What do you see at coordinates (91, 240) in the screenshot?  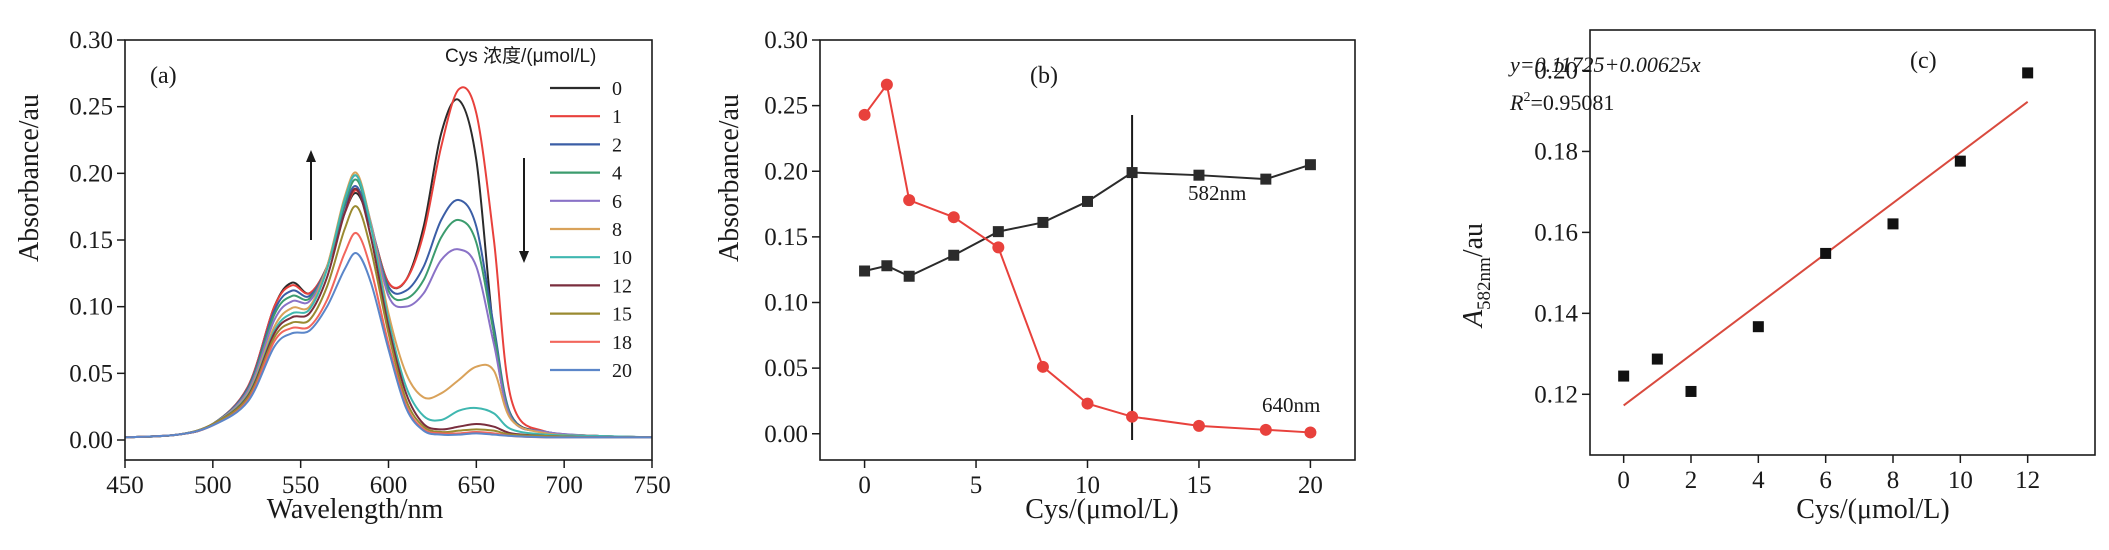 I see `panel-a-y-tick-label: 0.15` at bounding box center [91, 240].